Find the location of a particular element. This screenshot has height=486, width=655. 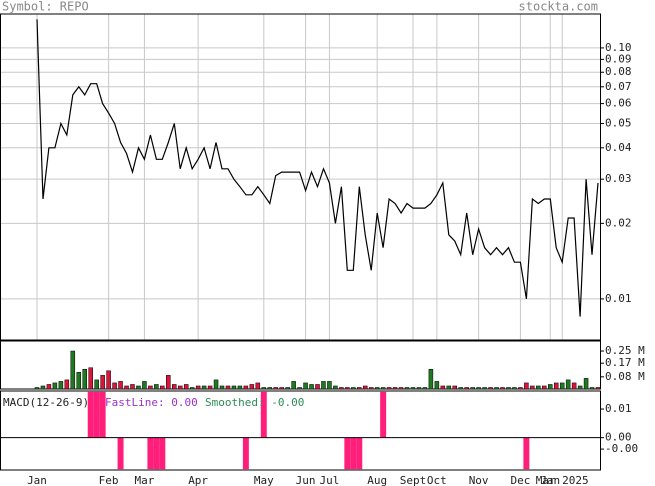

macd-bars is located at coordinates (308, 430).